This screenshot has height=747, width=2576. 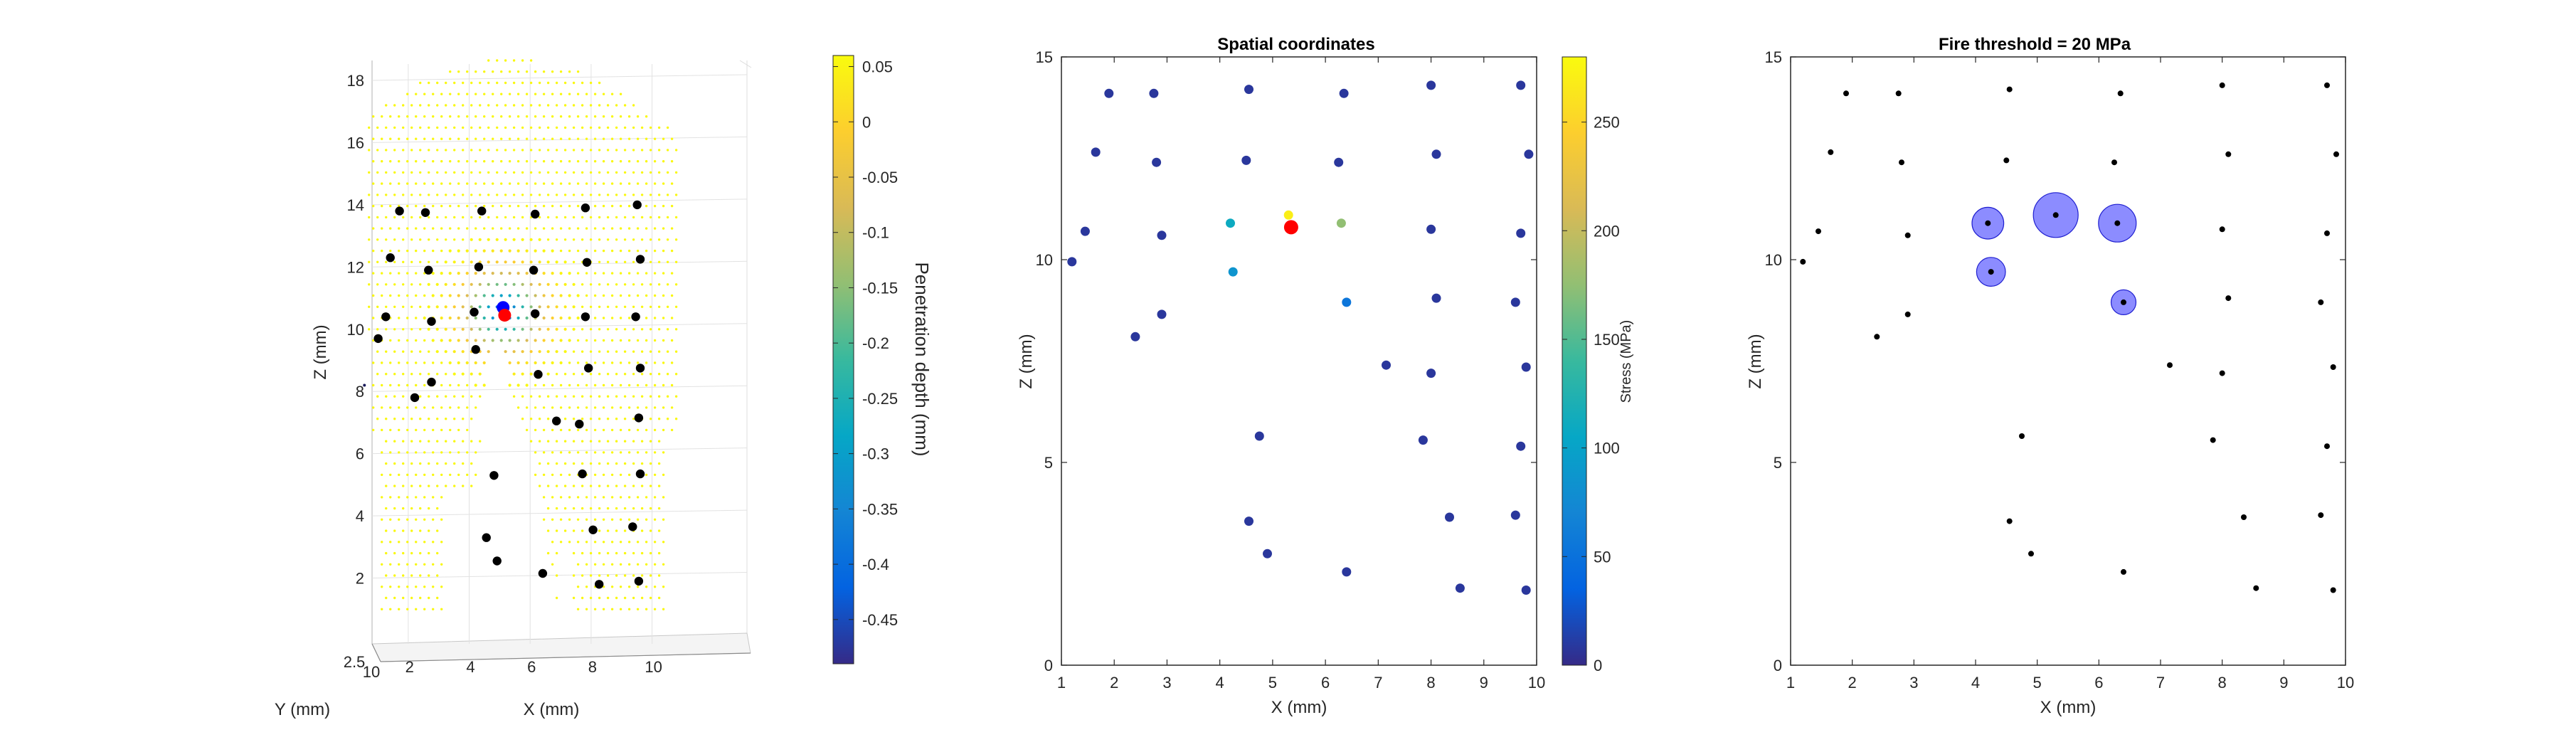 What do you see at coordinates (1114, 683) in the screenshot?
I see `x-tick-label: 2` at bounding box center [1114, 683].